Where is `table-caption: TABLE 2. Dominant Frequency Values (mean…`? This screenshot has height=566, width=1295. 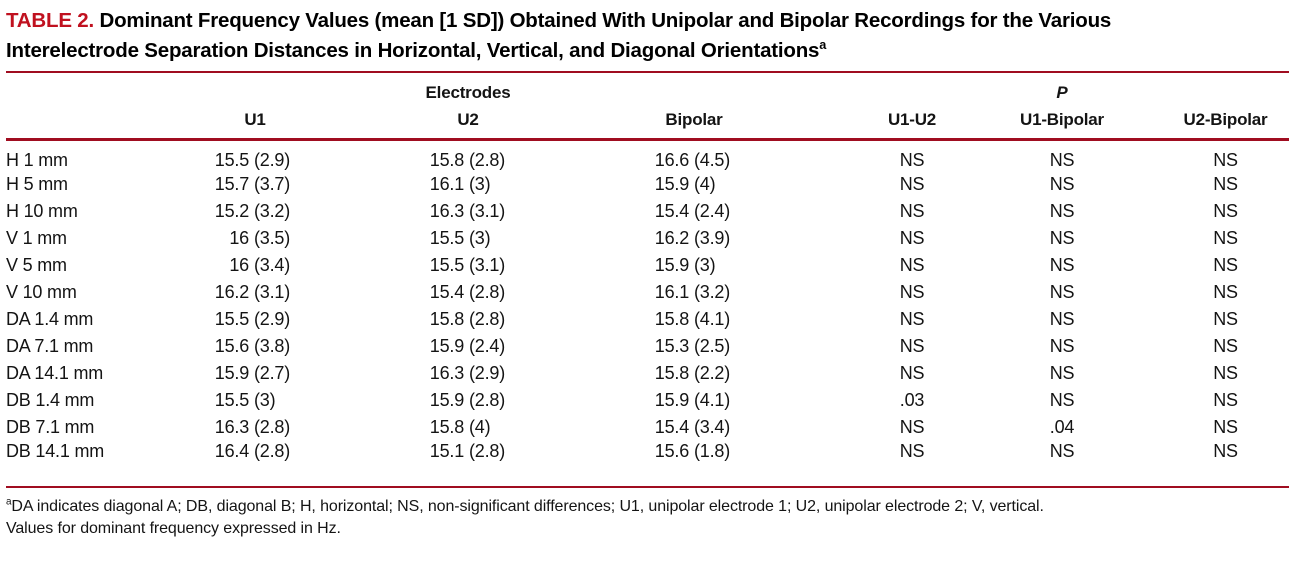 table-caption: TABLE 2. Dominant Frequency Values (mean… is located at coordinates (613, 36).